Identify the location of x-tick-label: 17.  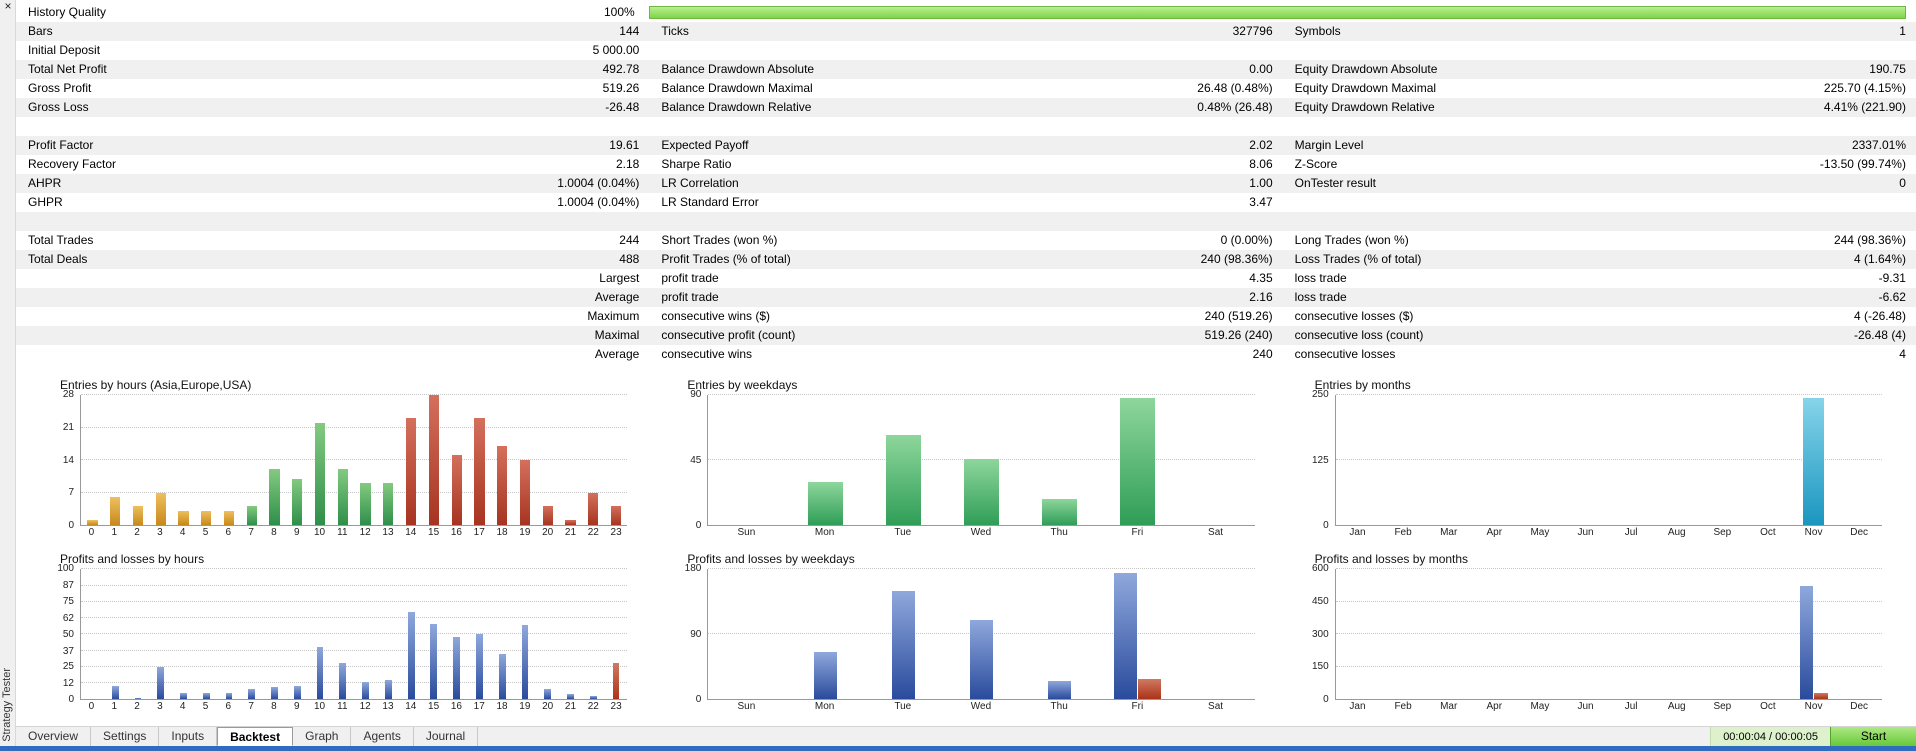
(479, 706).